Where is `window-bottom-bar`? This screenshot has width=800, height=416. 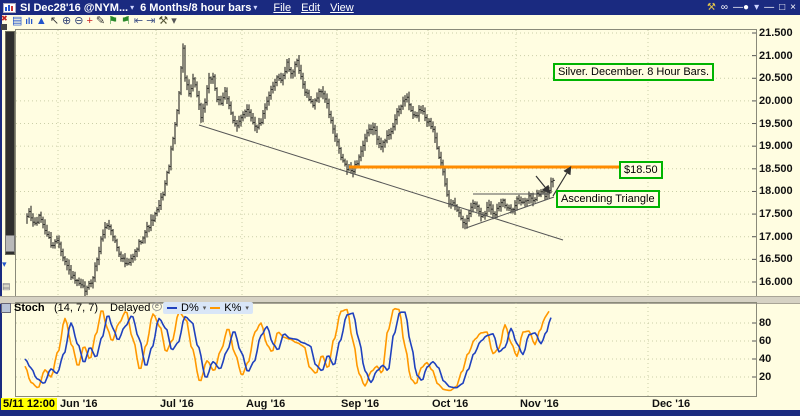 window-bottom-bar is located at coordinates (400, 413).